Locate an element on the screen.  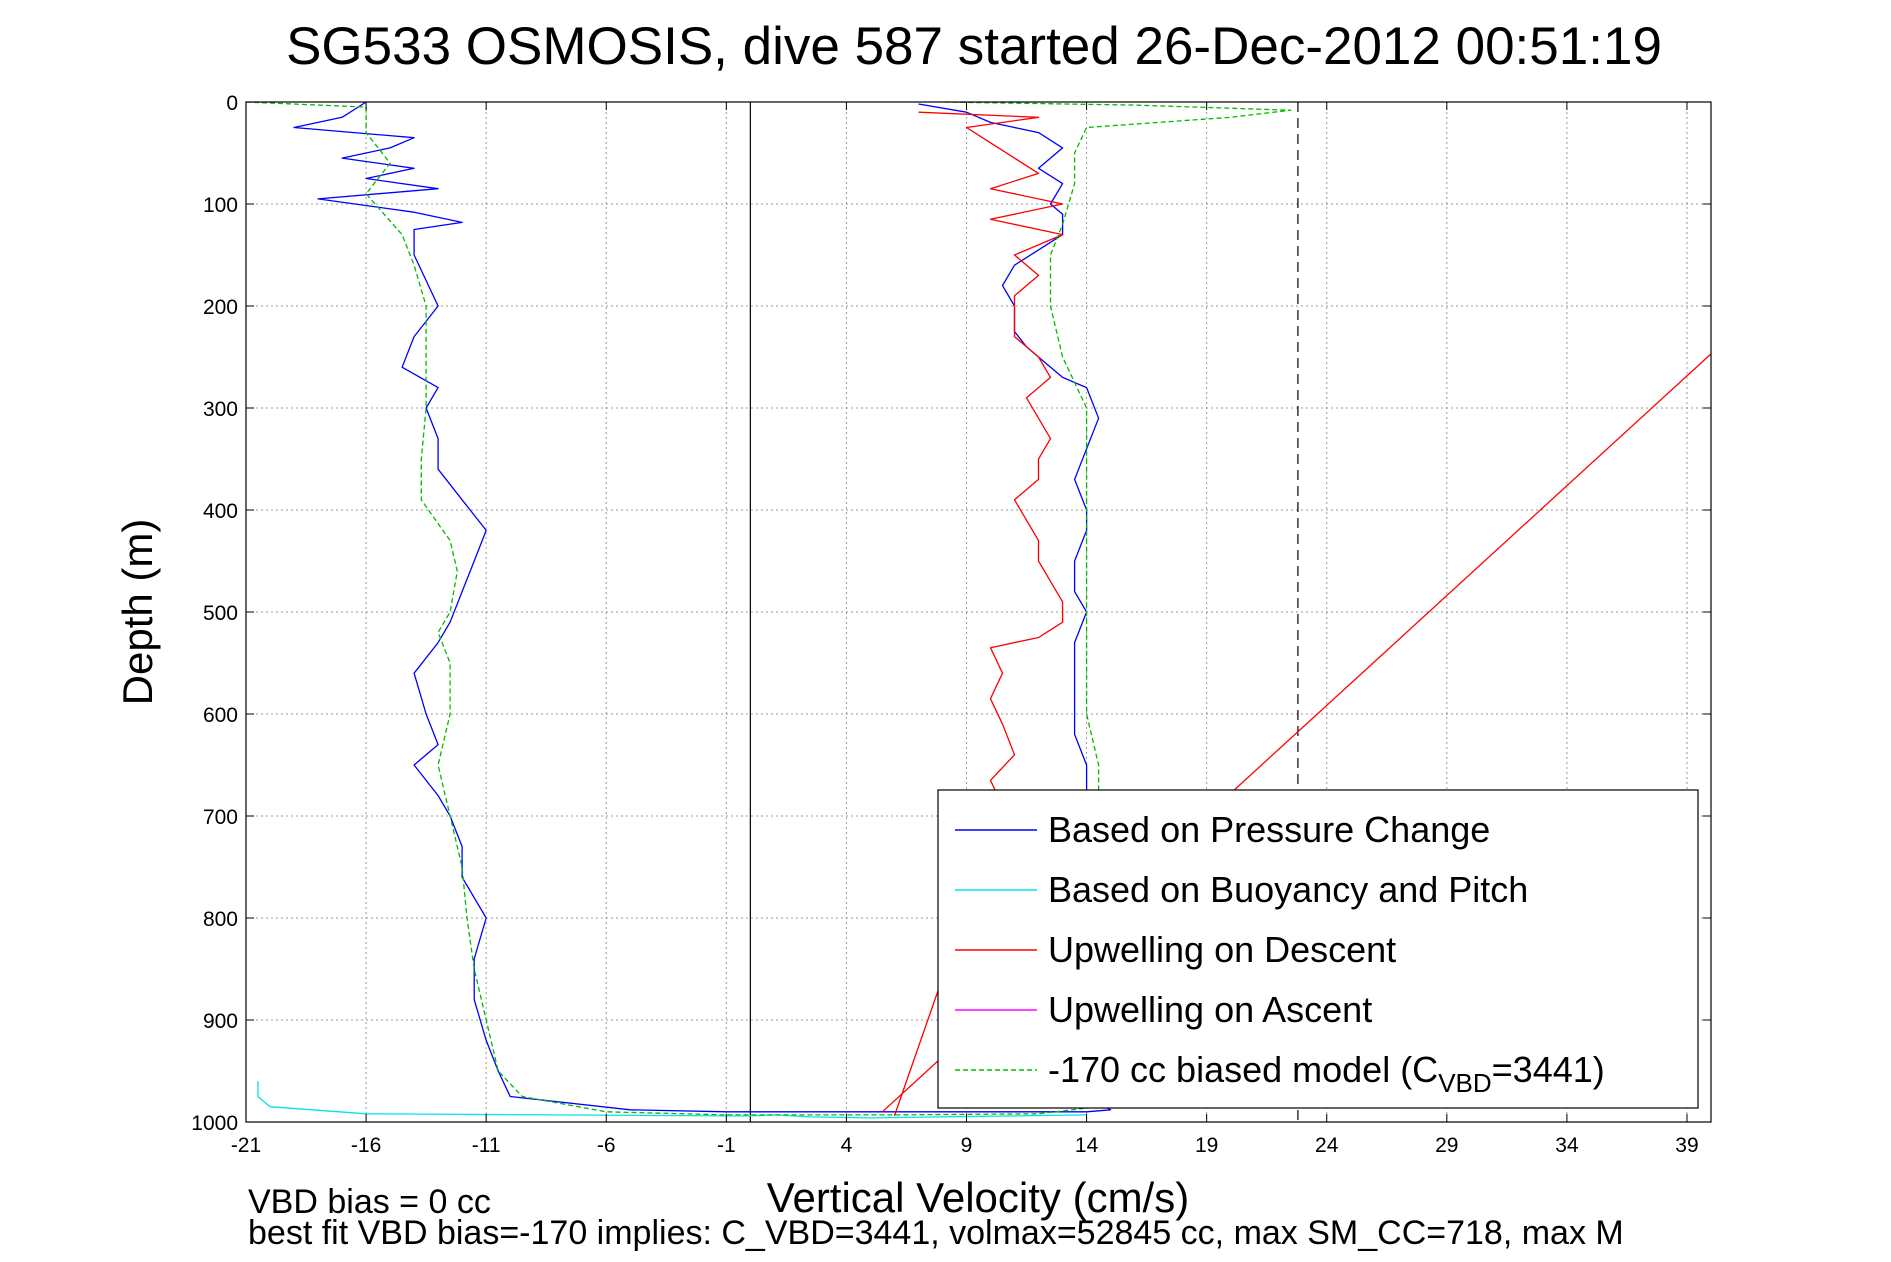
y-tick-label: 200 is located at coordinates (220, 307).